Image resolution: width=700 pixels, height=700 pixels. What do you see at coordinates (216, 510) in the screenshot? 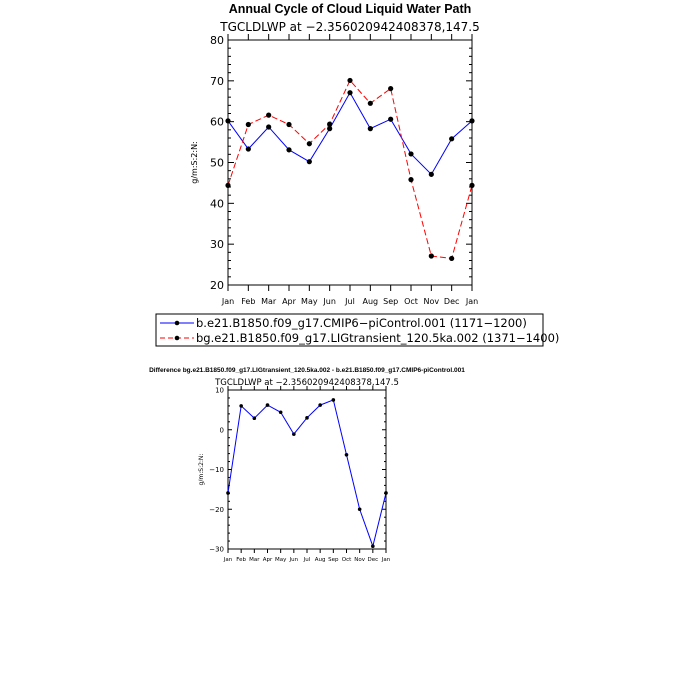
I see `y-tick-label: −20` at bounding box center [216, 510].